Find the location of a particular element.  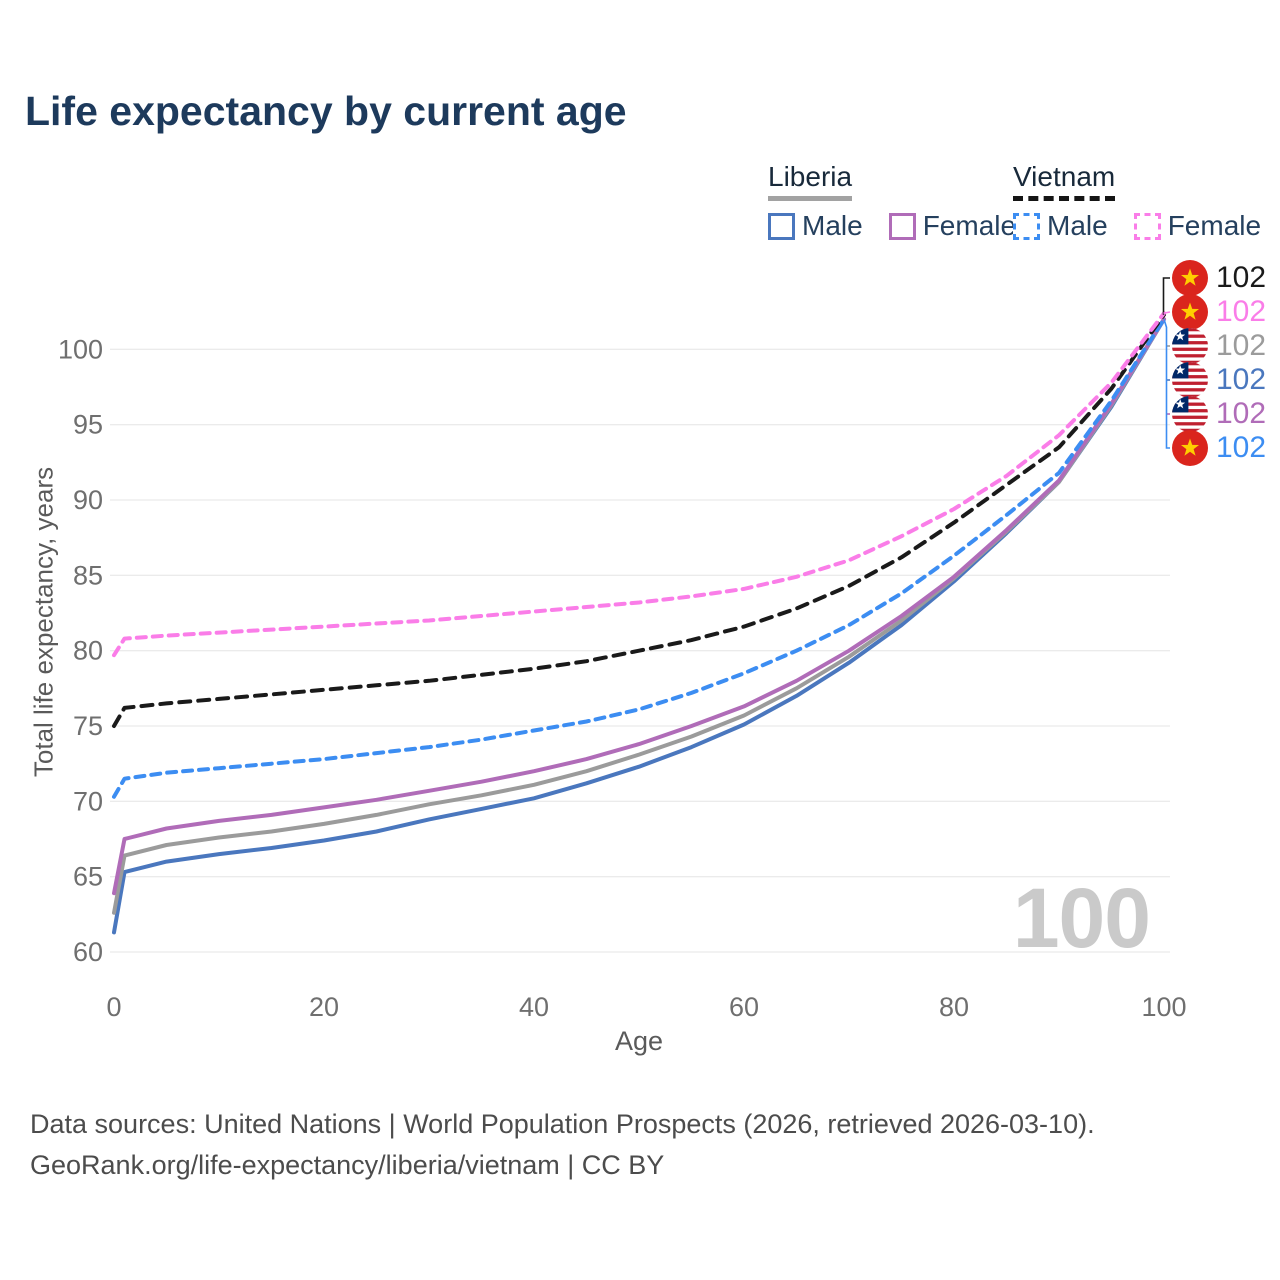

legend-items-liberia: Male Female is located at coordinates (892, 226).